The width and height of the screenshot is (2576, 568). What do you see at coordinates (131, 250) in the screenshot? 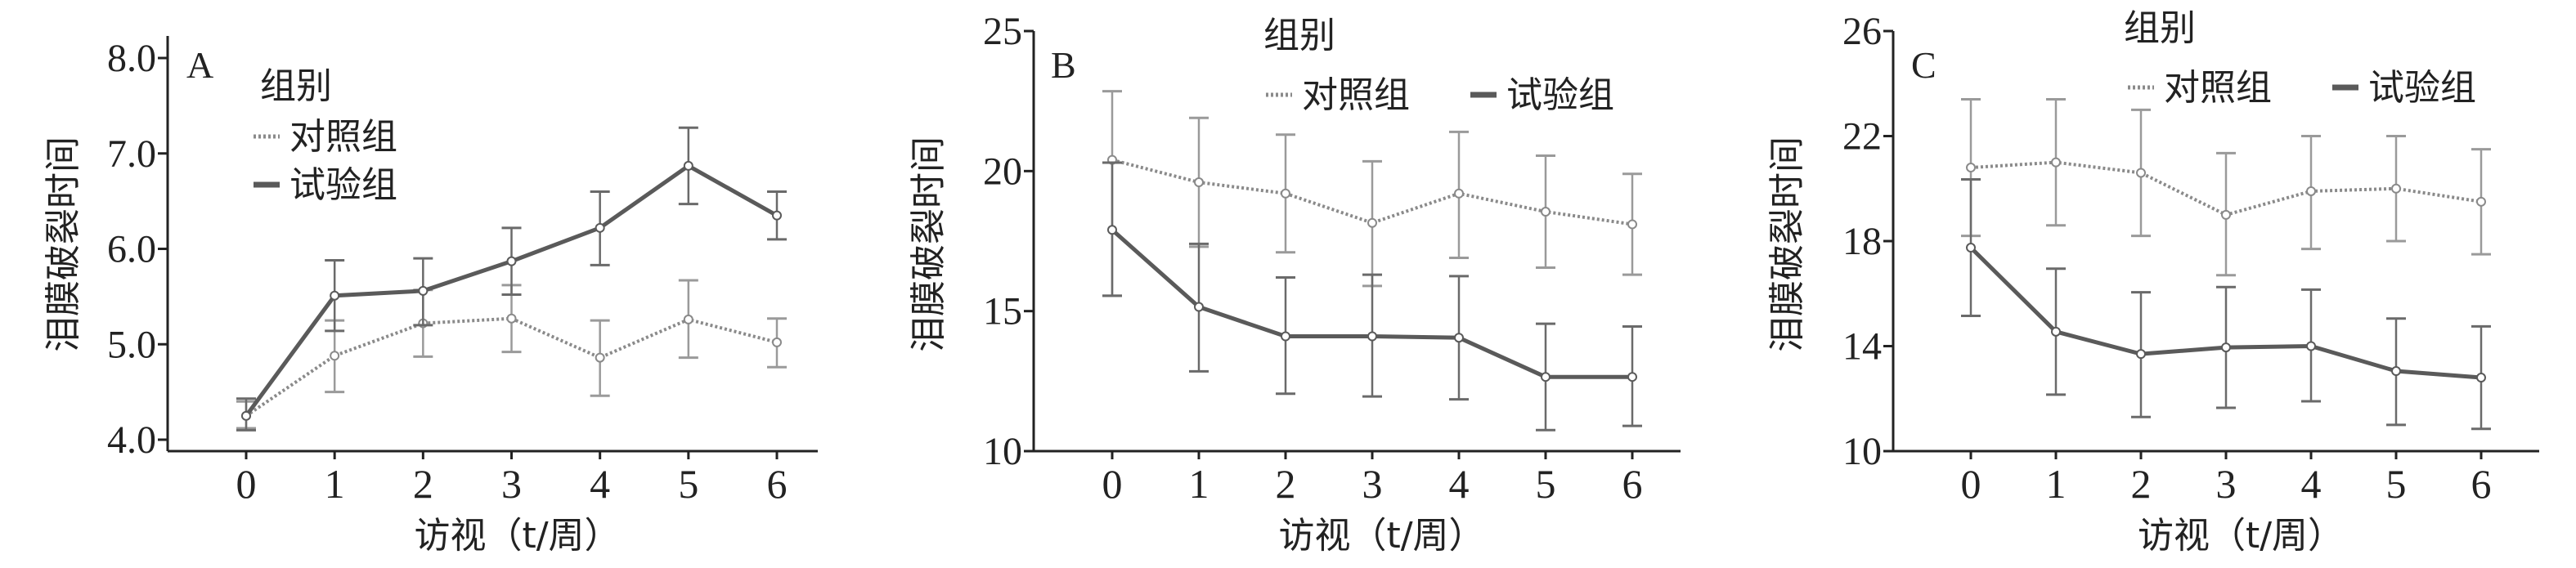
I see `y-tick-label: 6.0` at bounding box center [131, 250].